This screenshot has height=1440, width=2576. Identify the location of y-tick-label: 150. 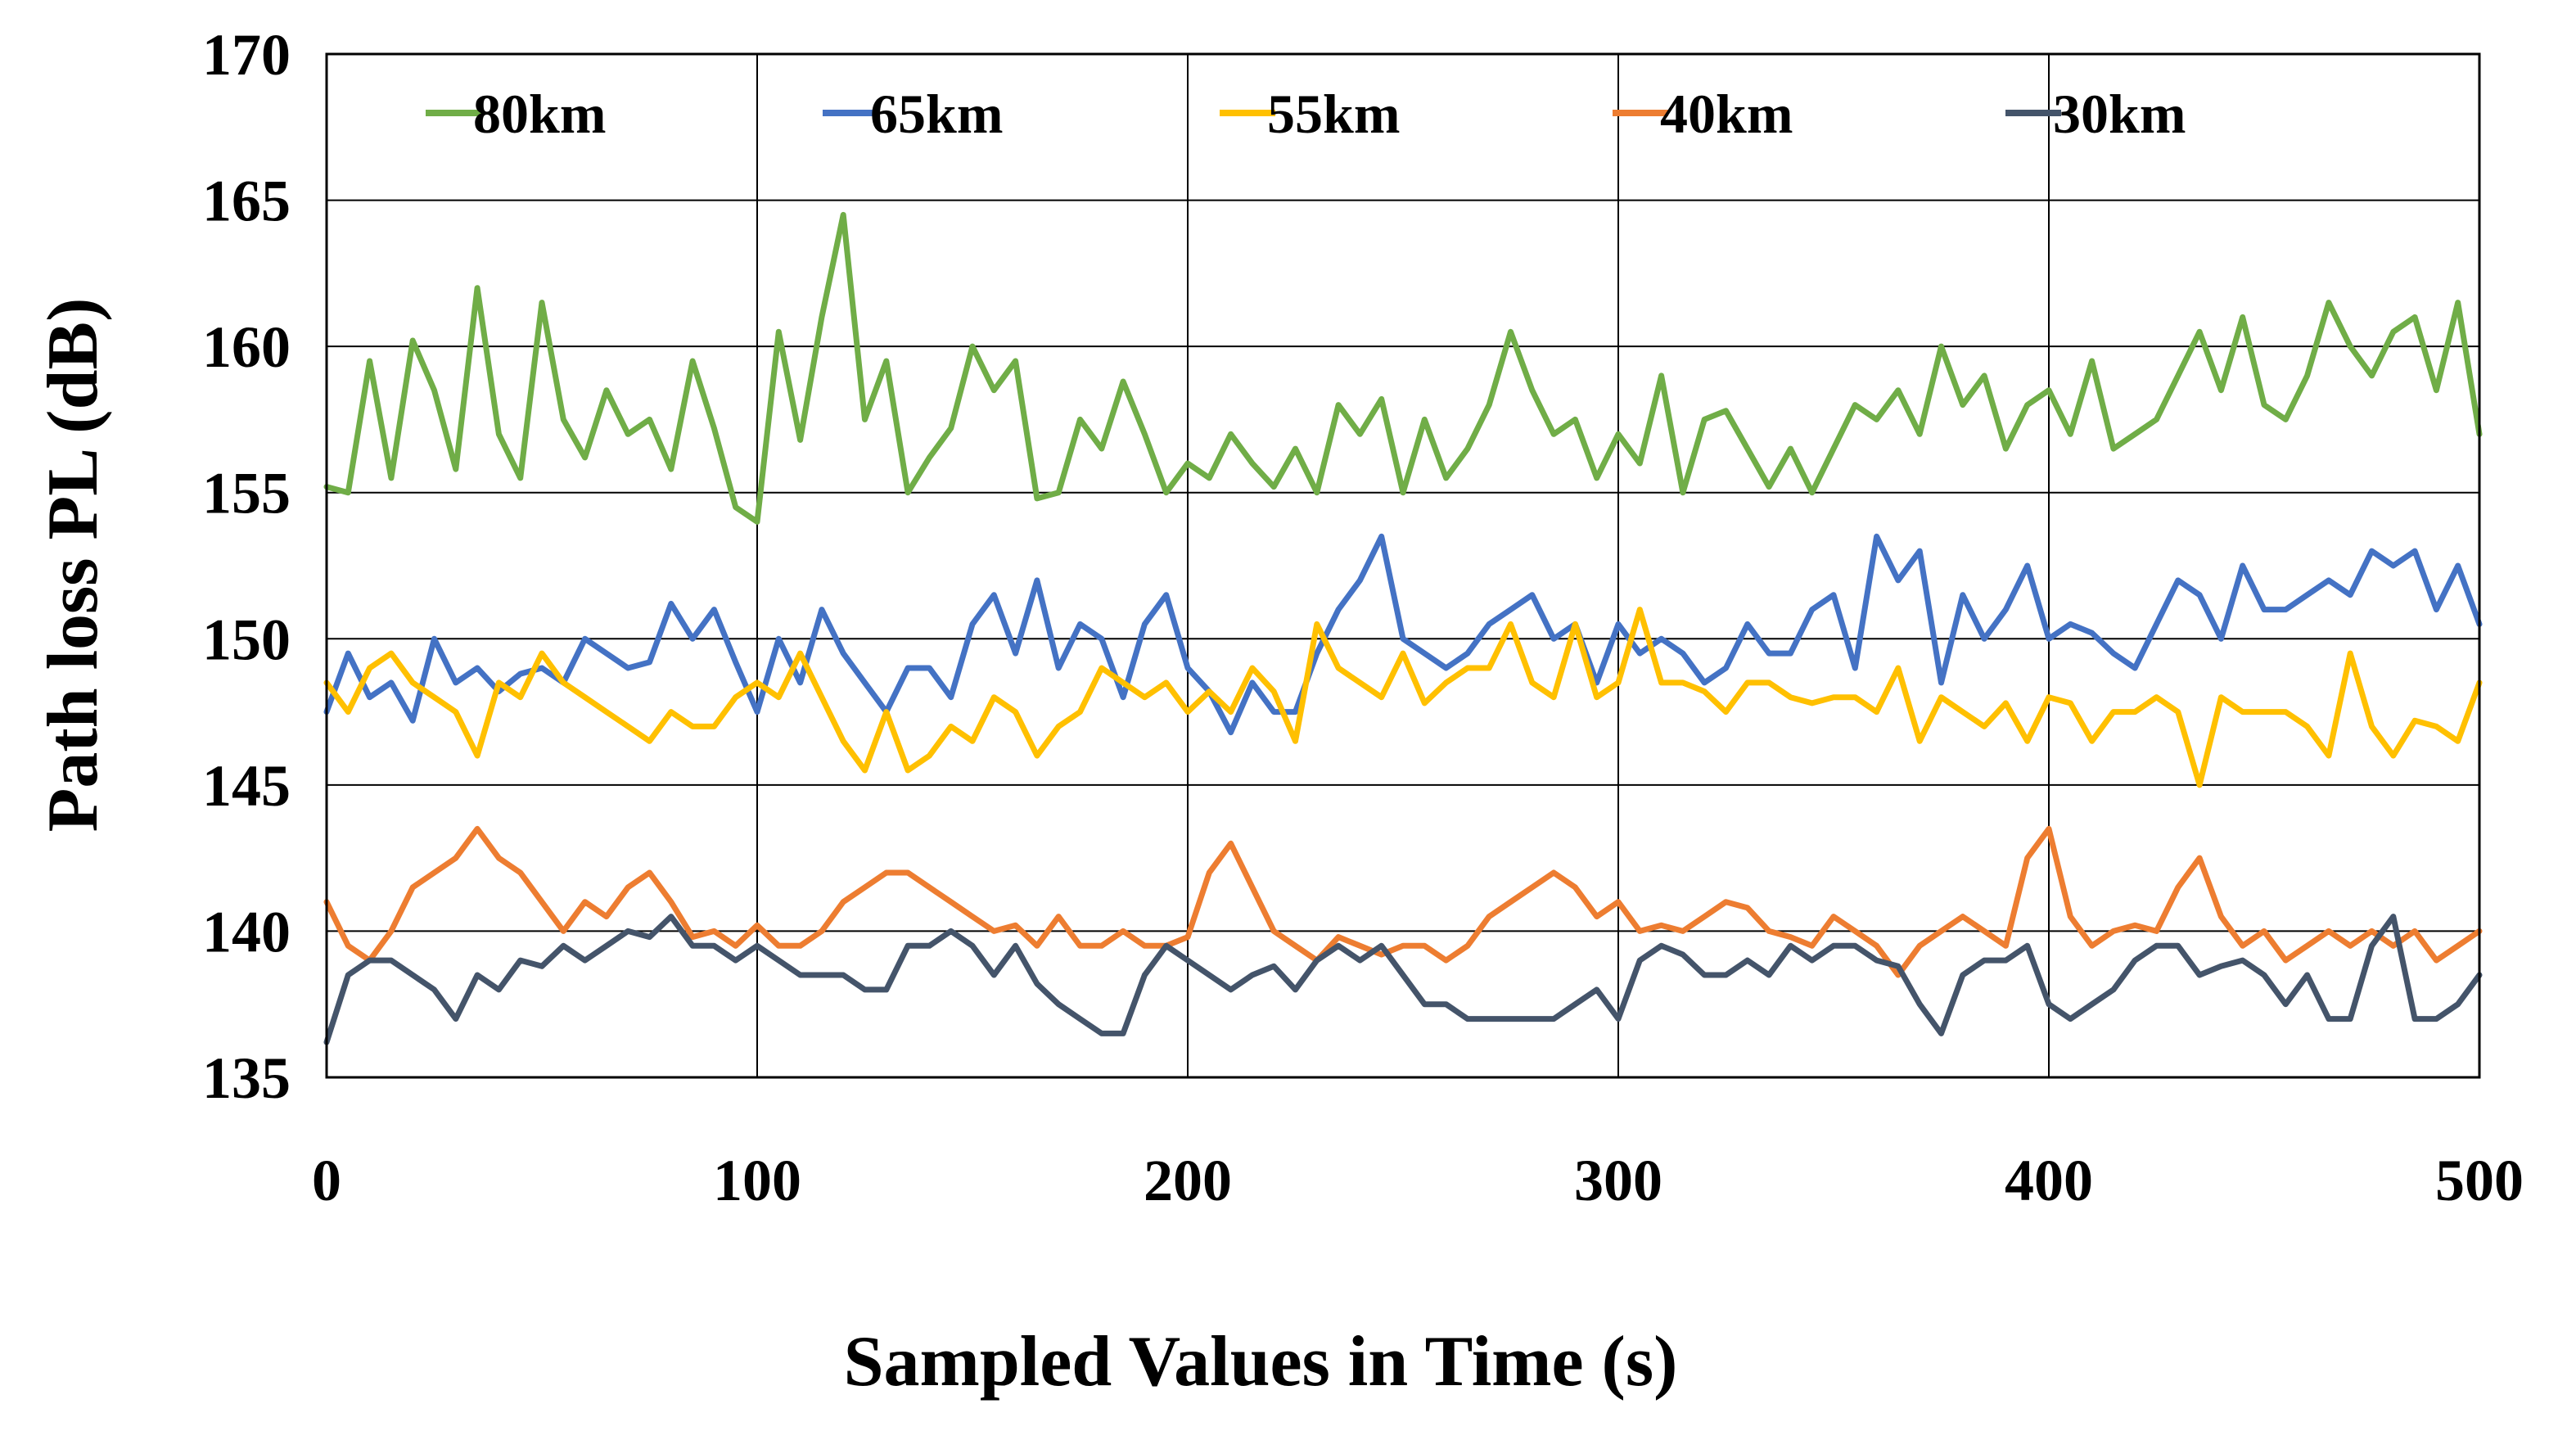
(246, 639).